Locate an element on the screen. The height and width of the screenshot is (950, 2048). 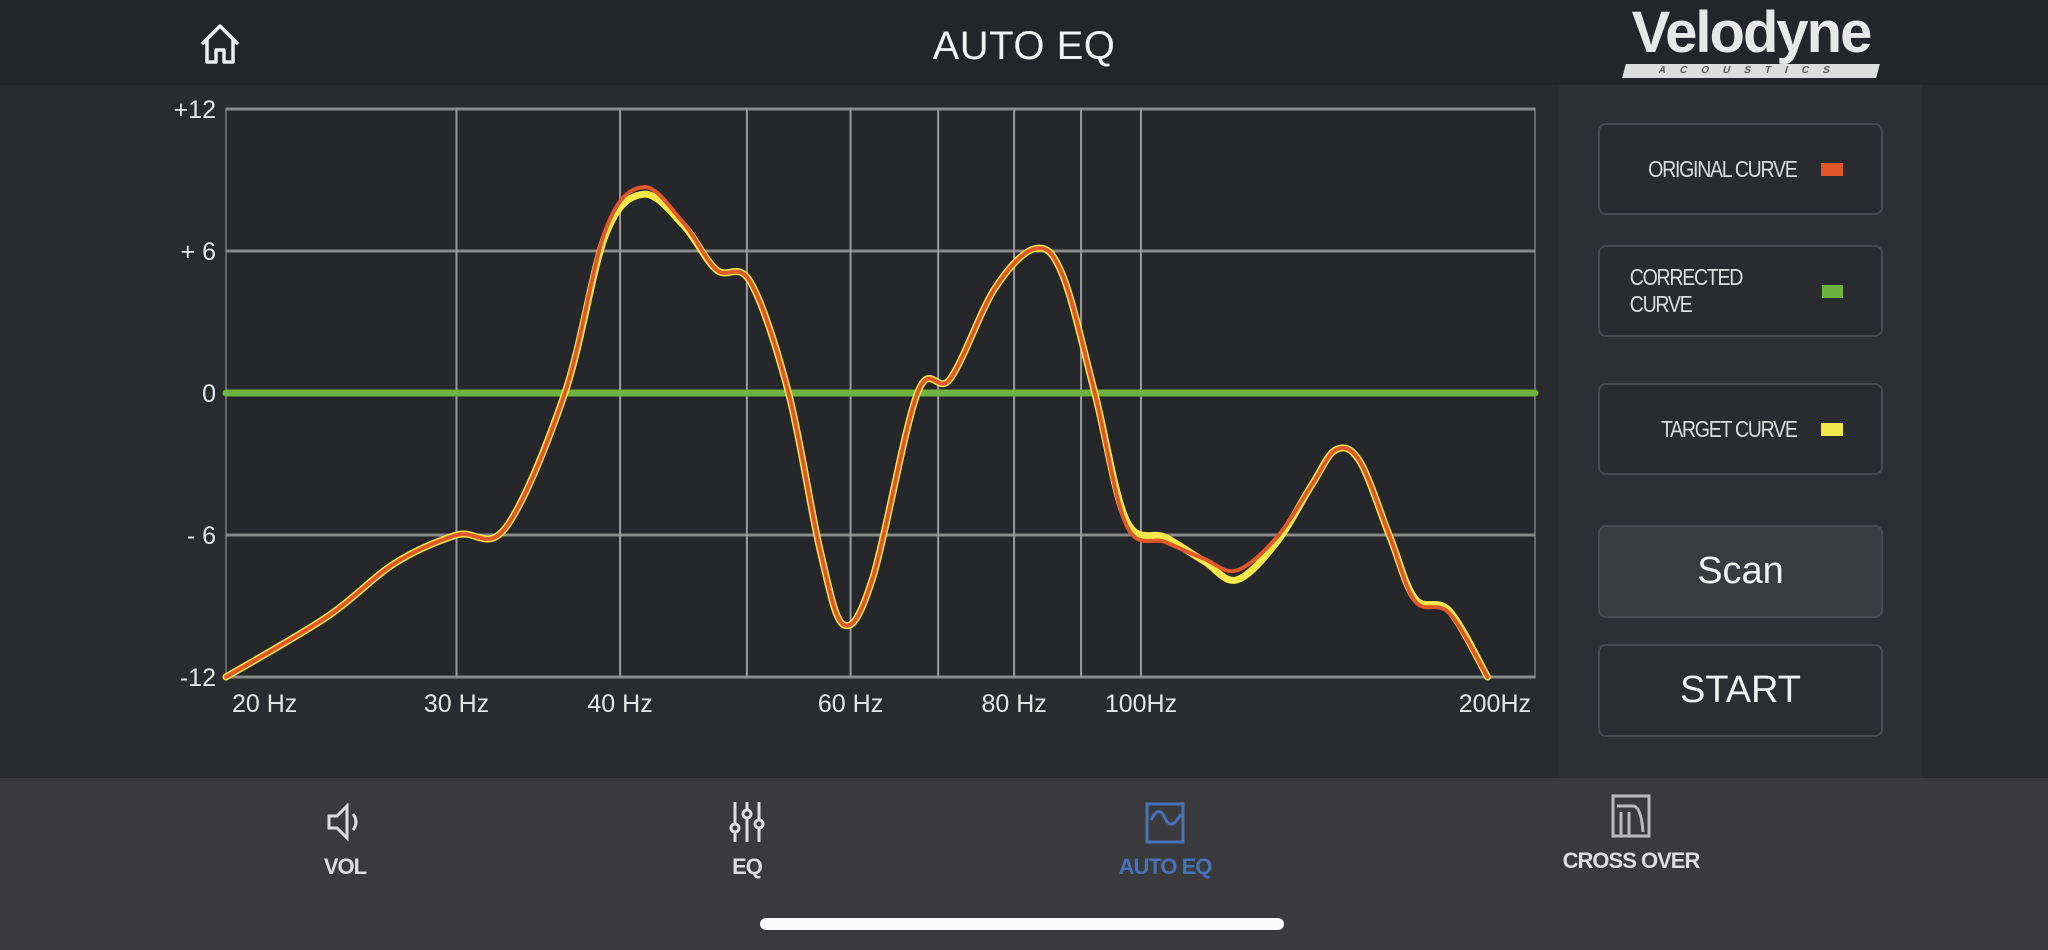
orange-swatch-icon is located at coordinates (1832, 169).